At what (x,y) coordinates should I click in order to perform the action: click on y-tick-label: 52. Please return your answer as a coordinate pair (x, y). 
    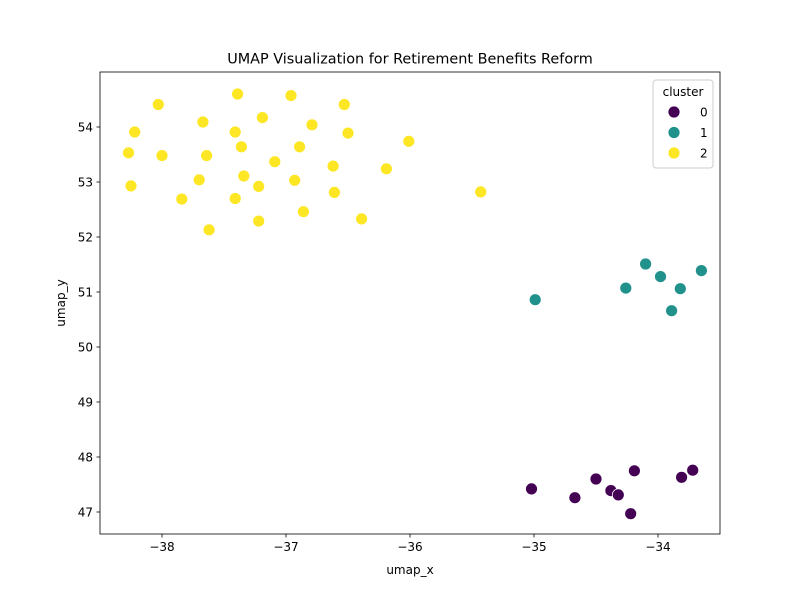
    Looking at the image, I should click on (85, 238).